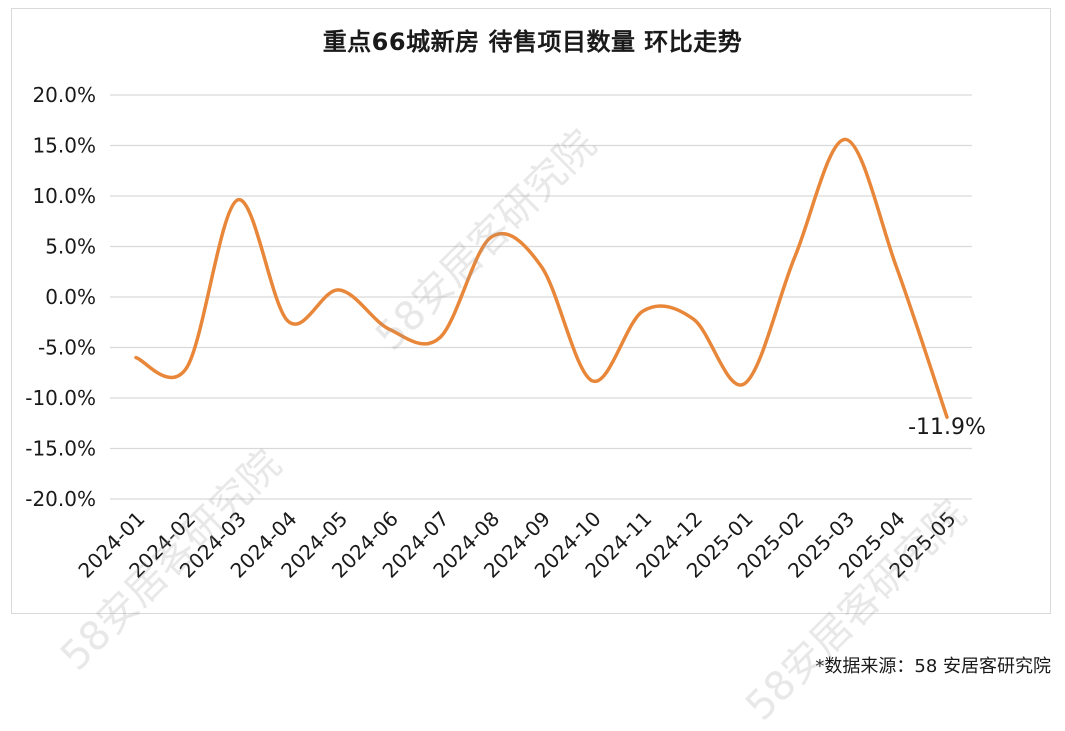 This screenshot has height=731, width=1065. What do you see at coordinates (933, 666) in the screenshot?
I see `source-note: *数据来源：58 安居客研究院` at bounding box center [933, 666].